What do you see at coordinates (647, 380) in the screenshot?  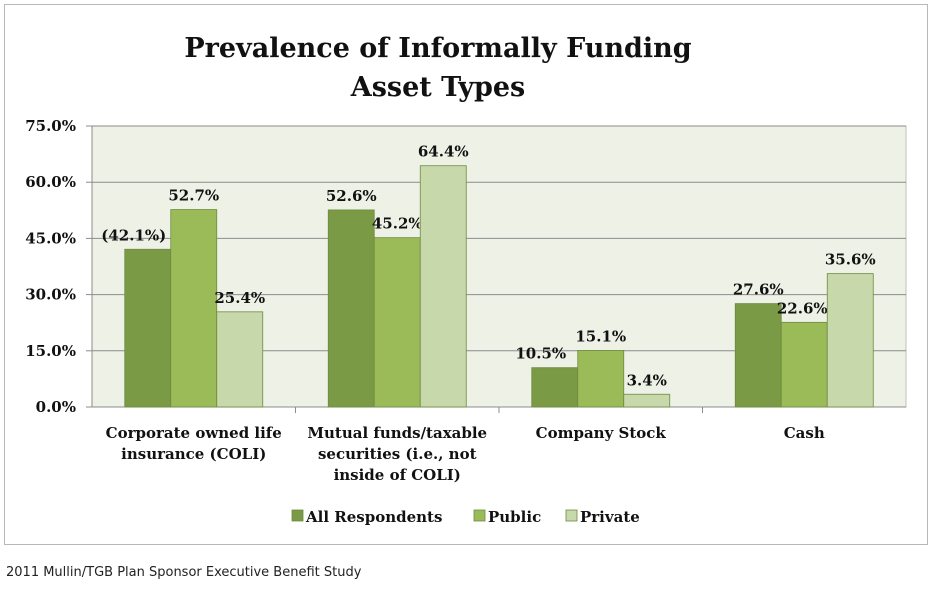 I see `data-label: 3.4%` at bounding box center [647, 380].